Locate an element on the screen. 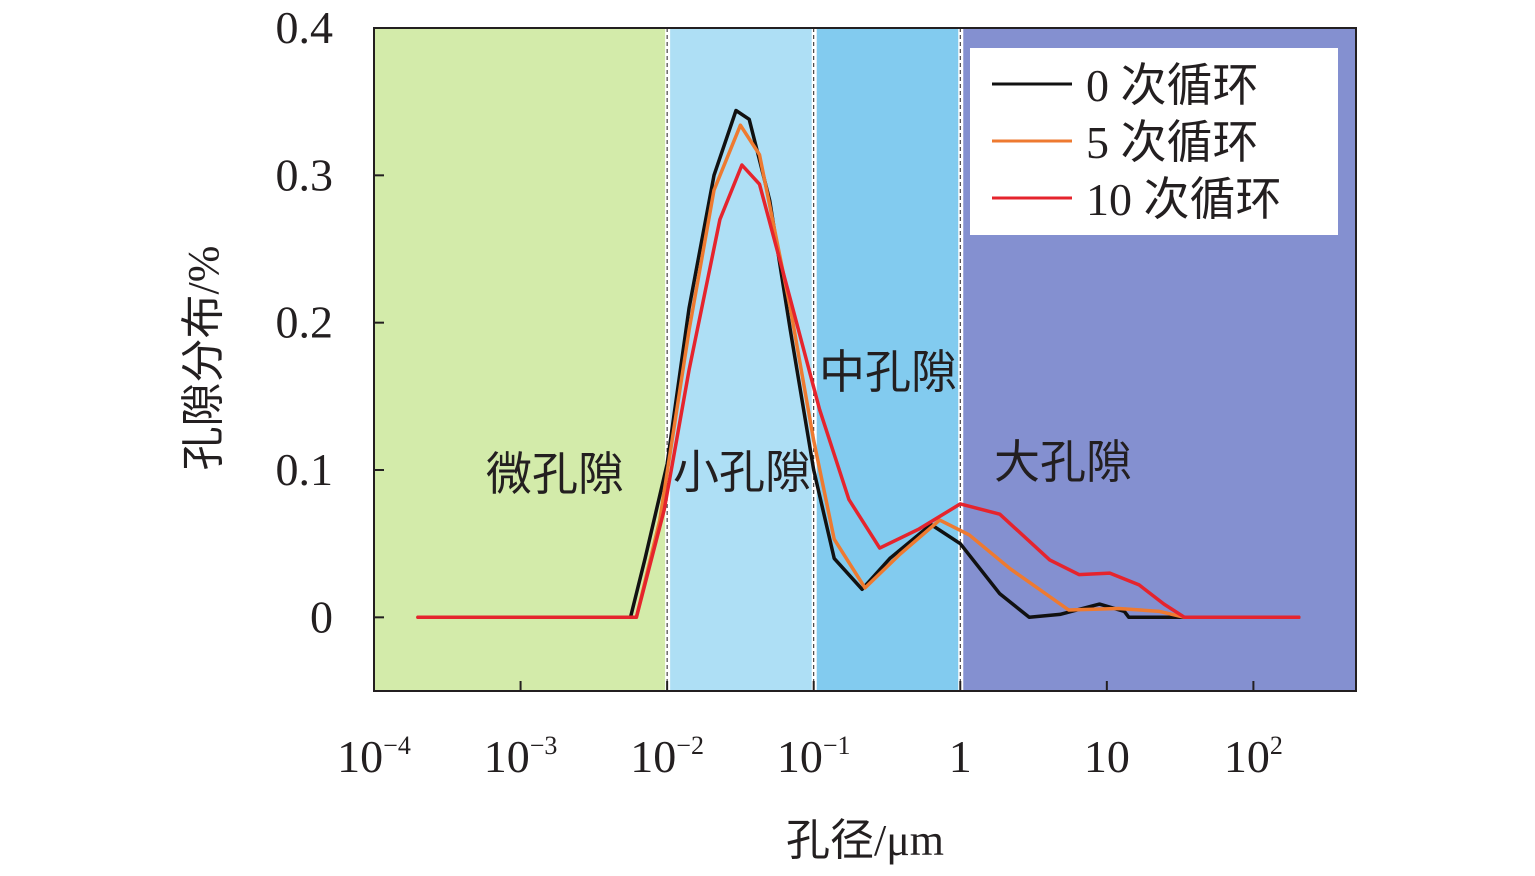  x-tick-label: 1 is located at coordinates (960, 756).